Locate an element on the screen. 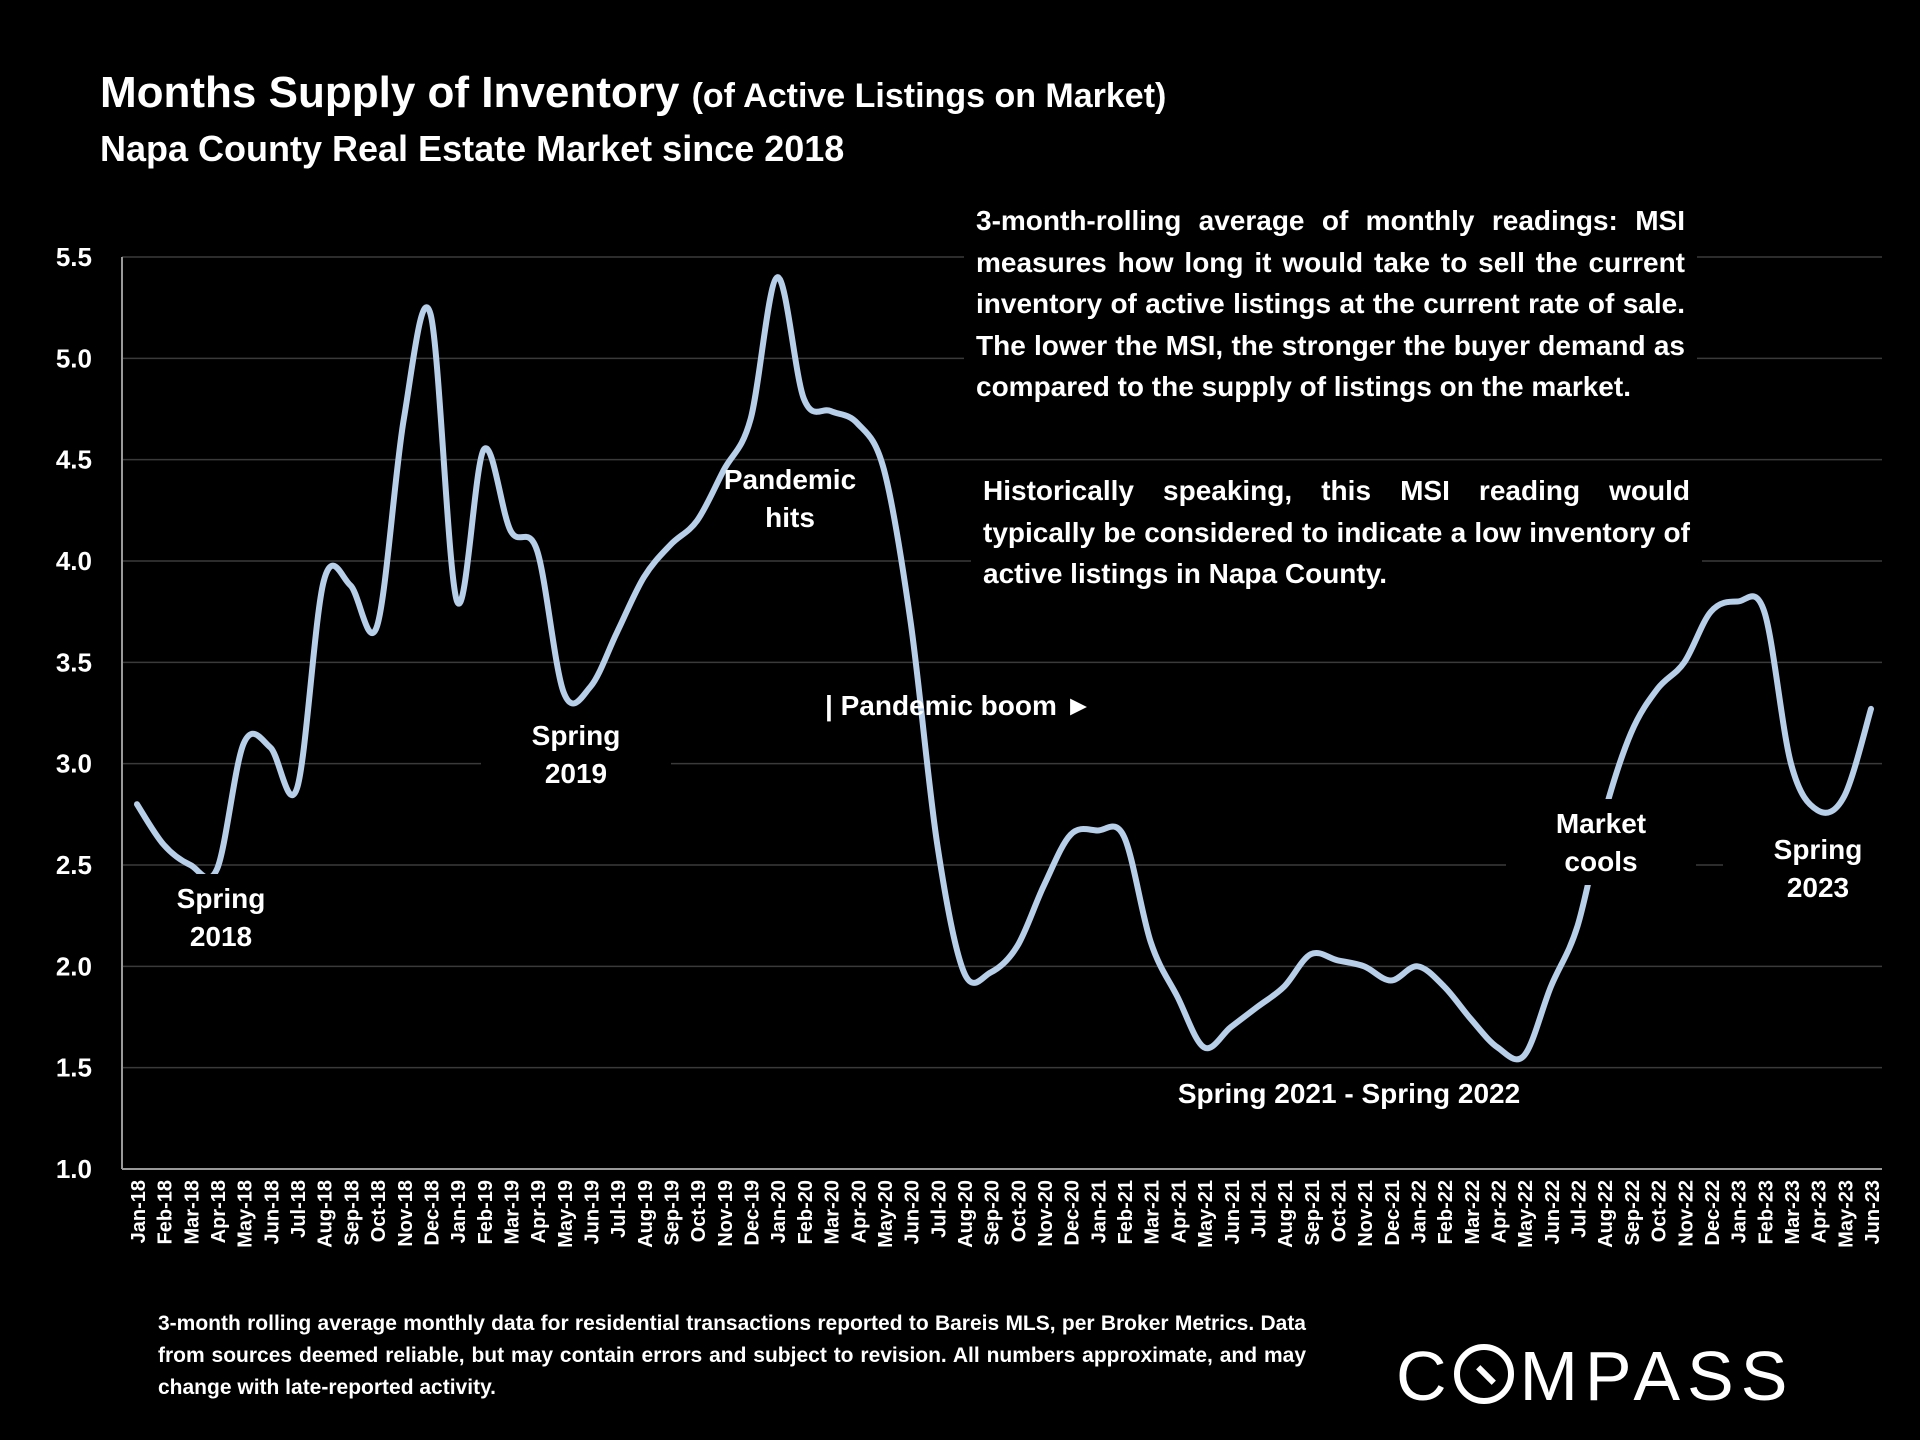 This screenshot has height=1440, width=1920. annotation-text: Spring 2021 - Spring 2022 is located at coordinates (1349, 1093).